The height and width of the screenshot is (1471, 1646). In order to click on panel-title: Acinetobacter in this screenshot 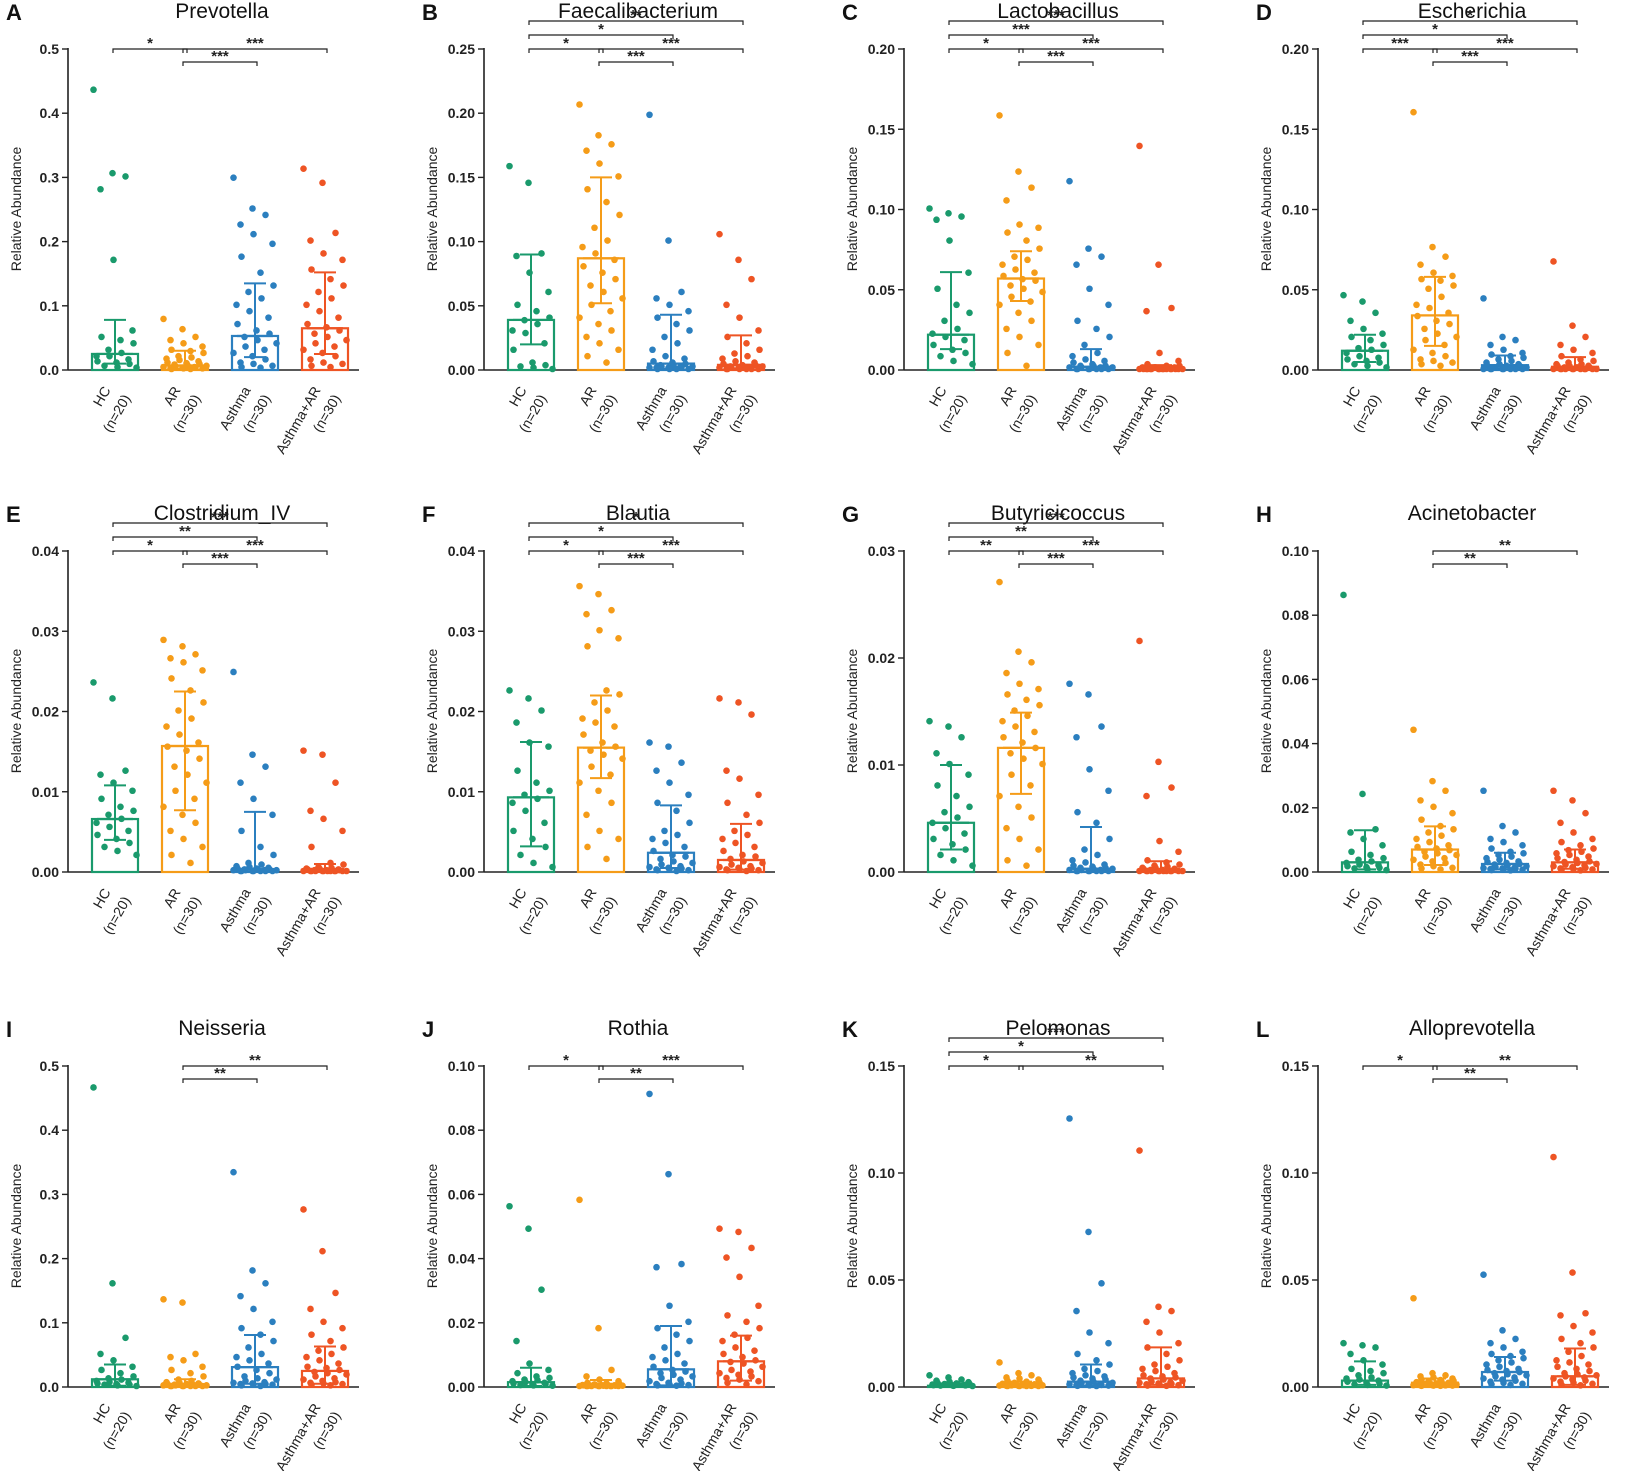, I will do `click(1472, 513)`.